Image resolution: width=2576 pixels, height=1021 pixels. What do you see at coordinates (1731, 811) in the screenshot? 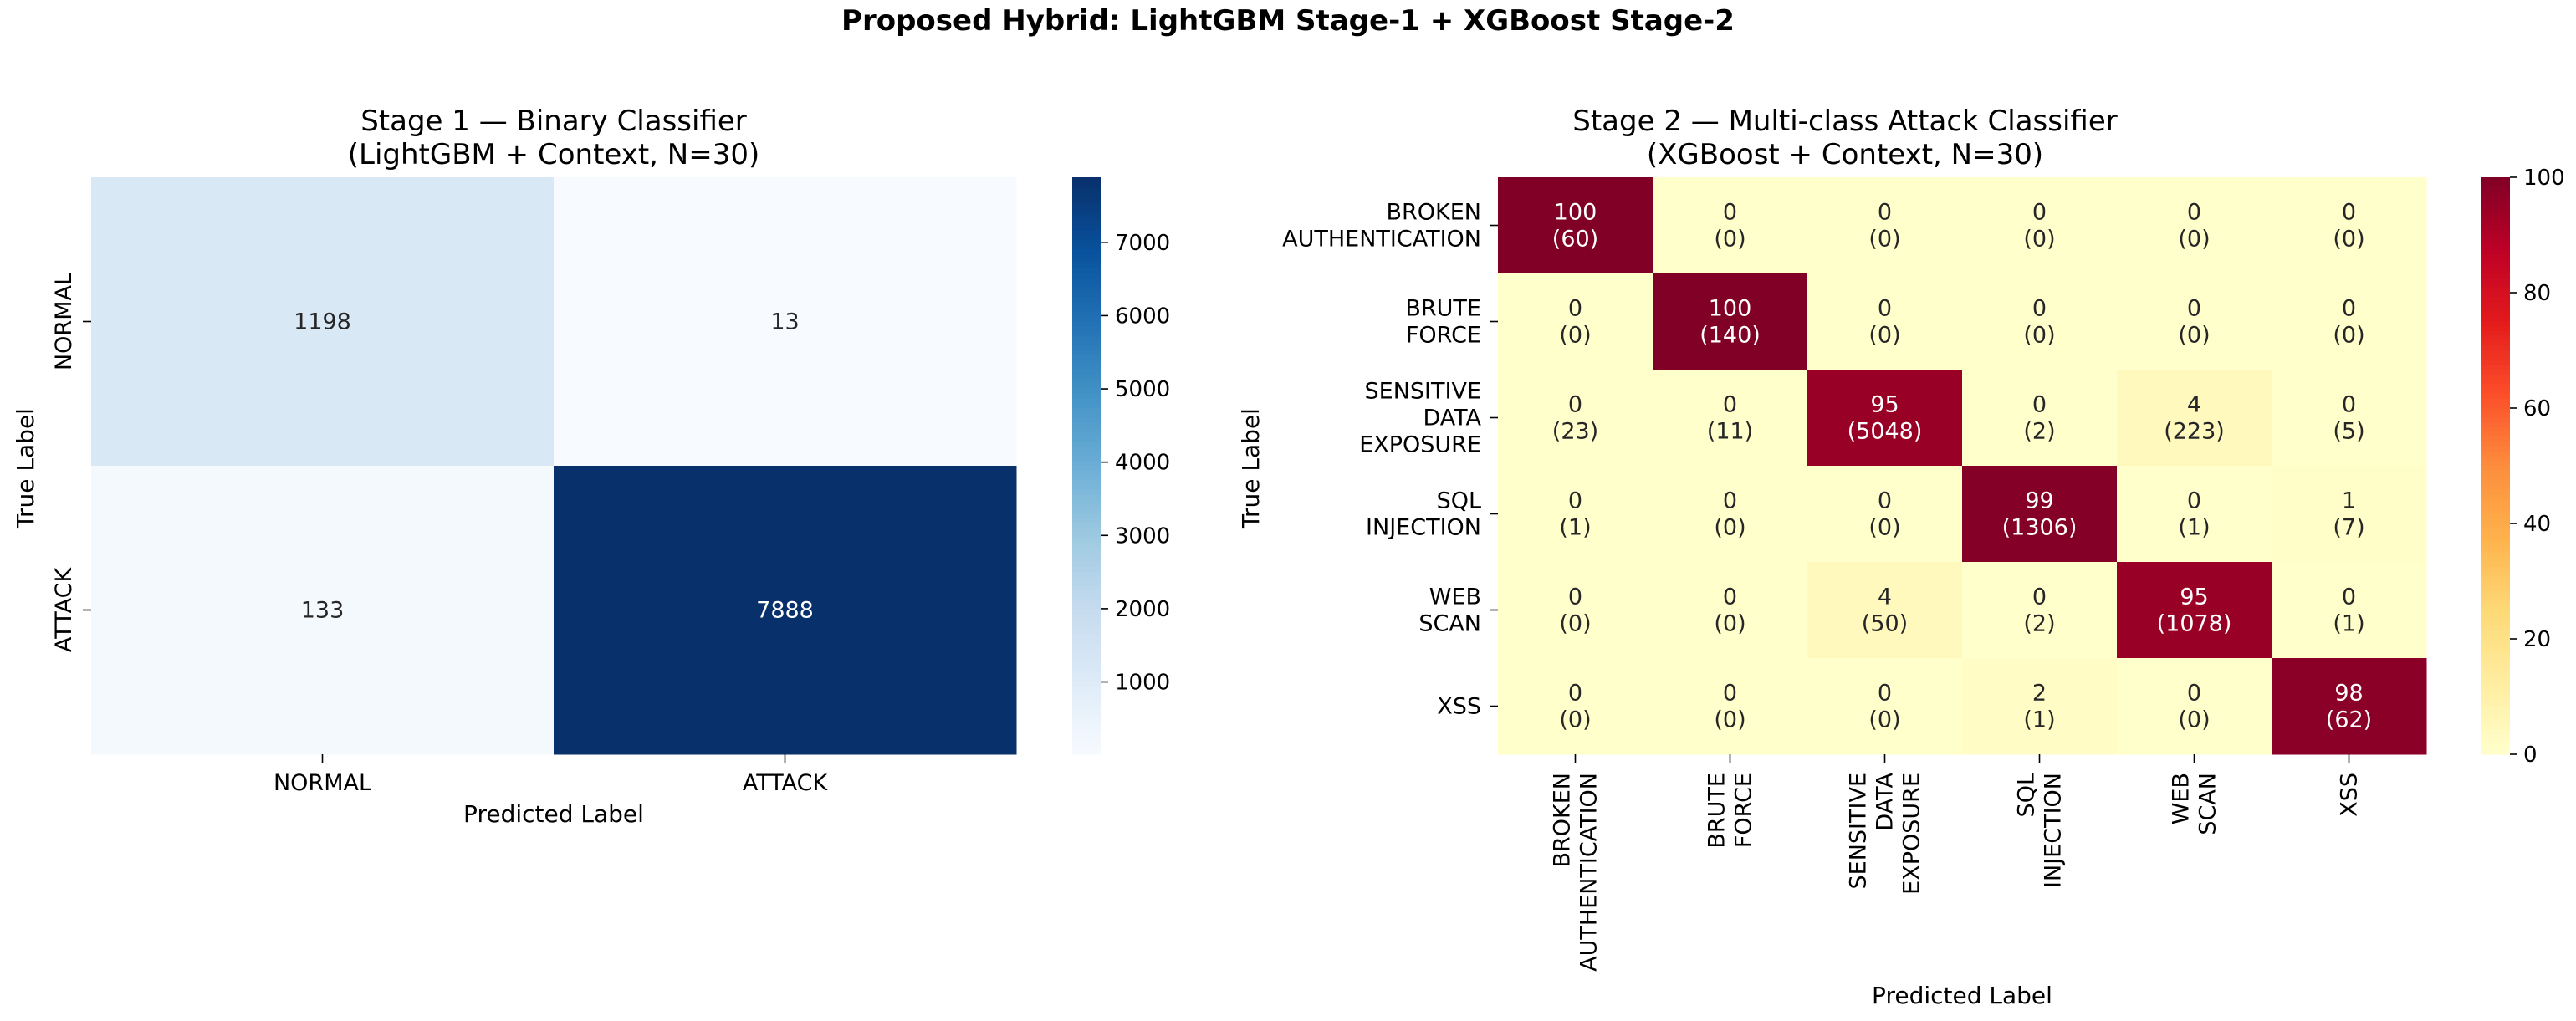
I see `stage2-x-tick-label: BRUTEFORCE` at bounding box center [1731, 811].